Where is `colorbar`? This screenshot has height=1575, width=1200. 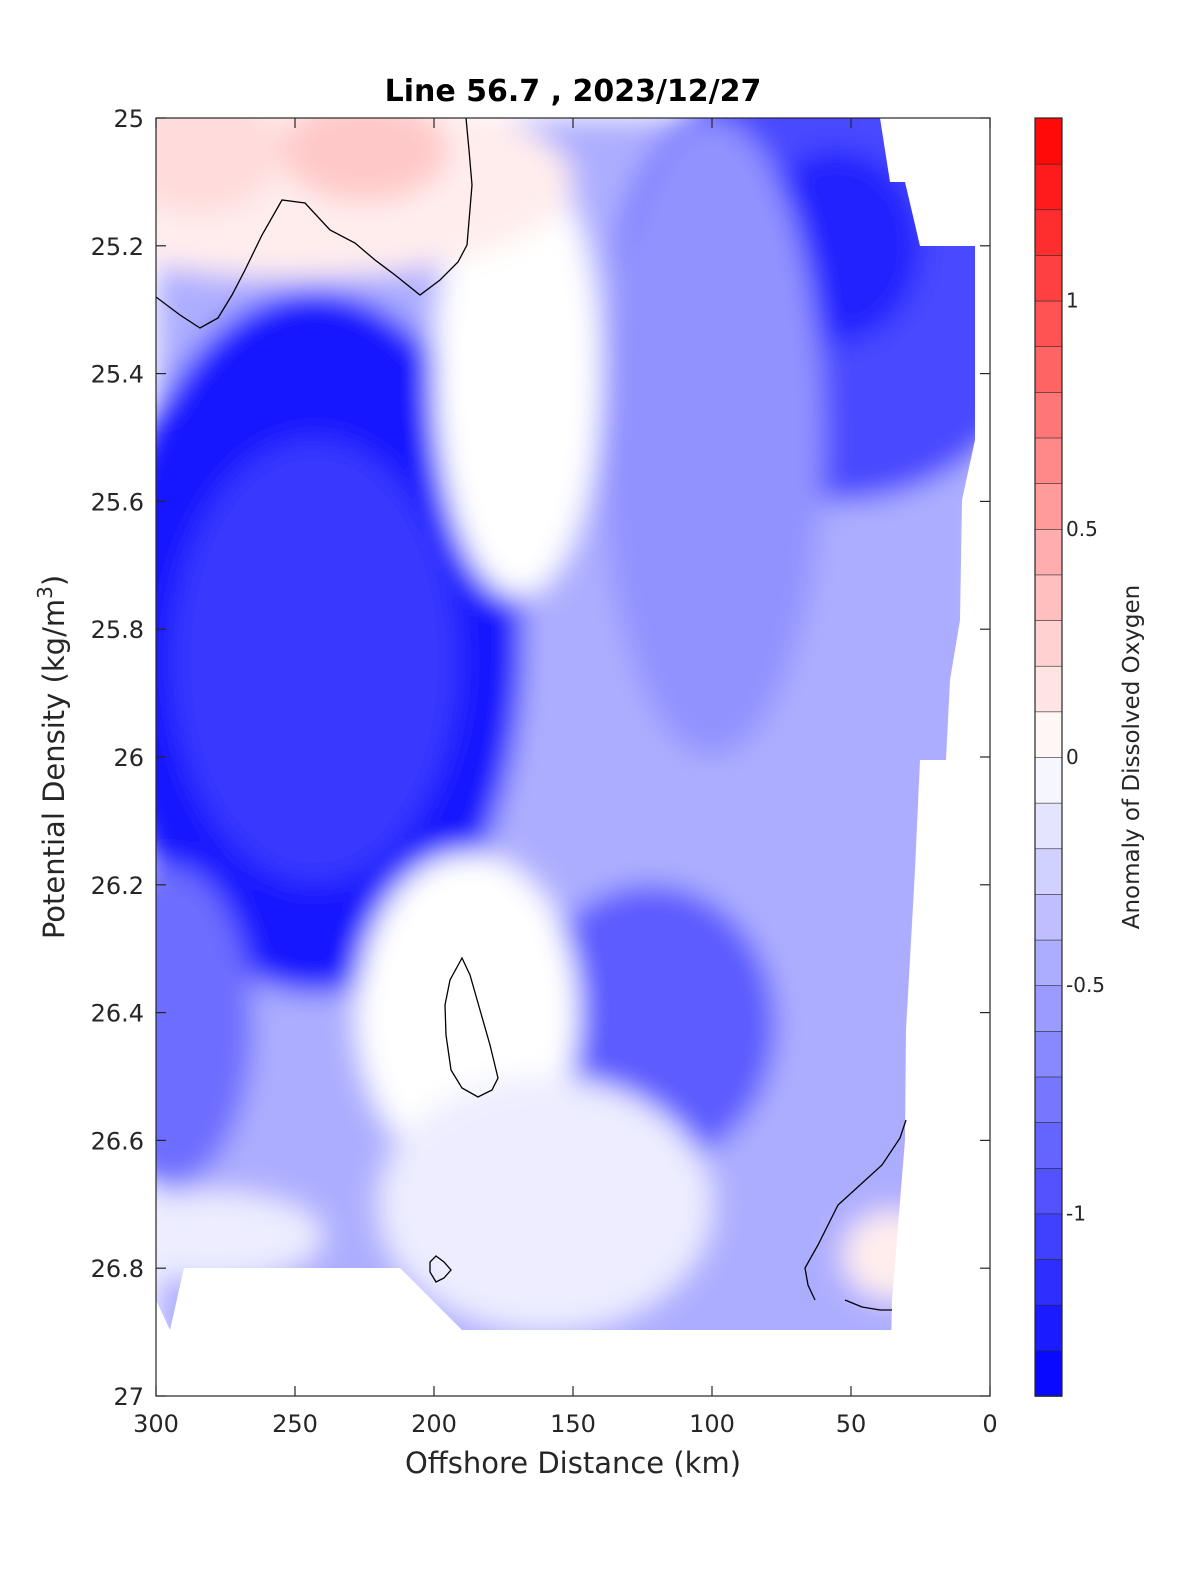
colorbar is located at coordinates (1048, 757).